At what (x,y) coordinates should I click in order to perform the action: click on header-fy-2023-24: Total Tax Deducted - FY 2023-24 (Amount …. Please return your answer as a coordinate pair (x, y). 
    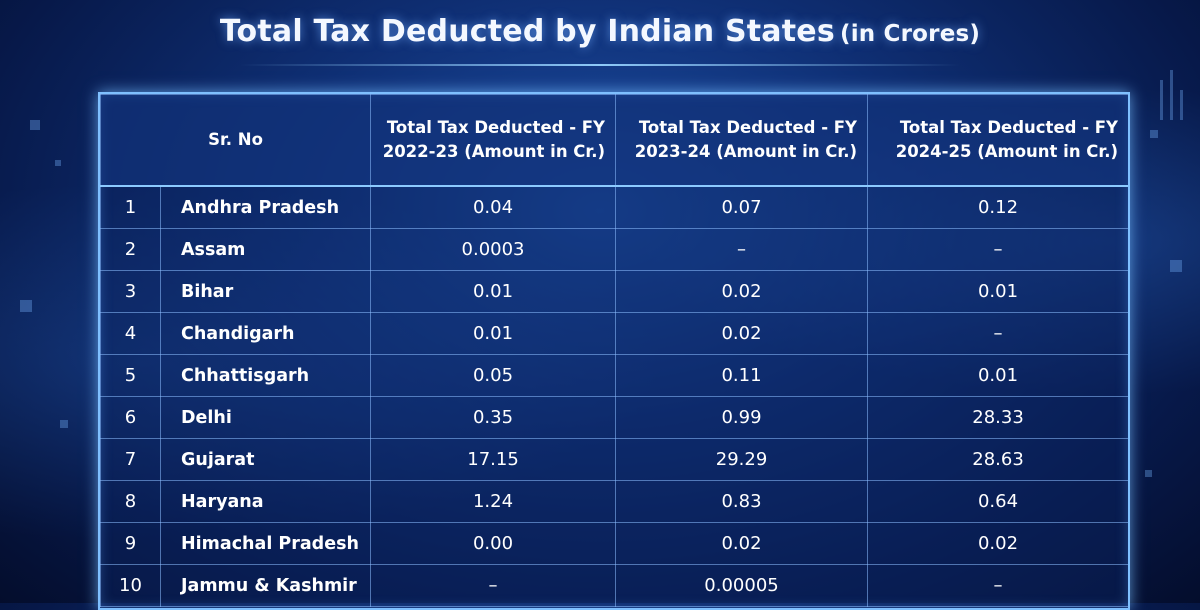
    Looking at the image, I should click on (742, 140).